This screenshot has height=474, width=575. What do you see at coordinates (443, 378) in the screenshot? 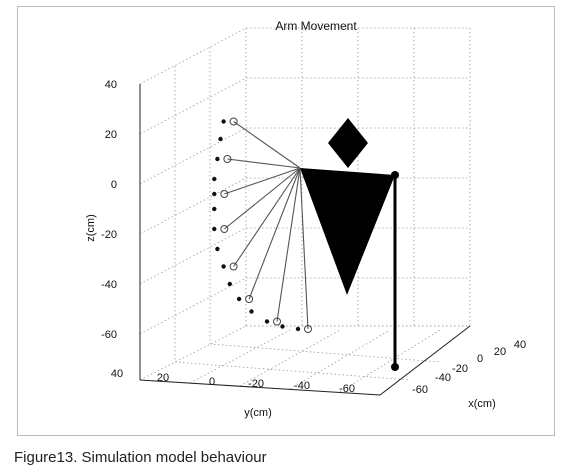
I see `x-tick-label: -40` at bounding box center [443, 378].